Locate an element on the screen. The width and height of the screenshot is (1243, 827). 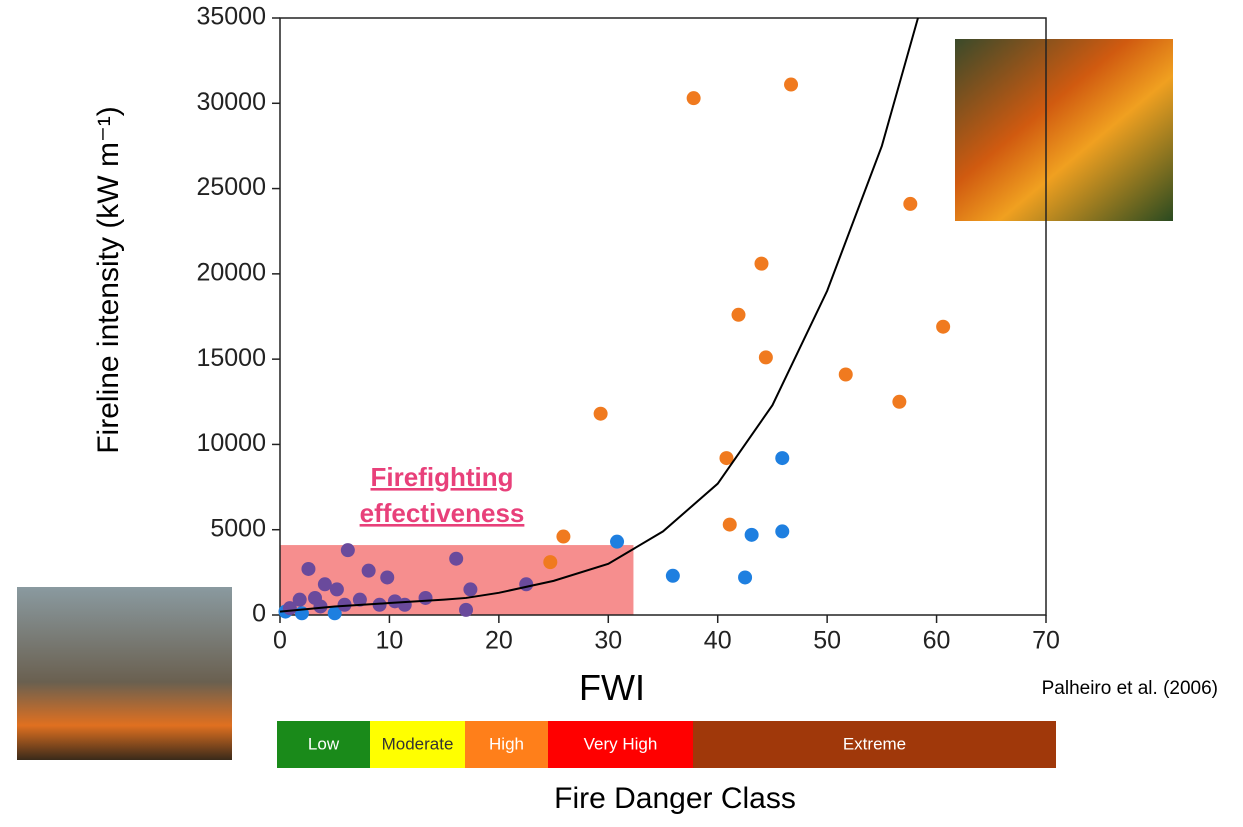
danger-class-label: Very High is located at coordinates (621, 743).